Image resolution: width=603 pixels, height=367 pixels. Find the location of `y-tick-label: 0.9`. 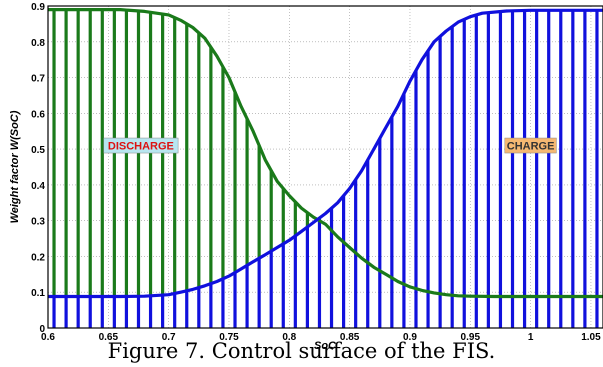

y-tick-label: 0.9 is located at coordinates (38, 7).